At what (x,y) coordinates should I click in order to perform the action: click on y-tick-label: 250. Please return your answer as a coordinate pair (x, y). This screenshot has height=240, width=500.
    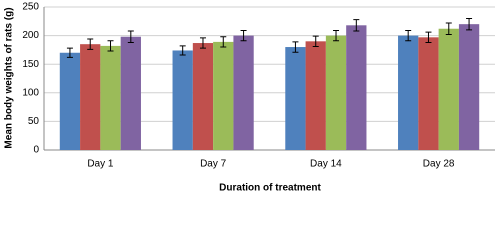
    Looking at the image, I should click on (30, 7).